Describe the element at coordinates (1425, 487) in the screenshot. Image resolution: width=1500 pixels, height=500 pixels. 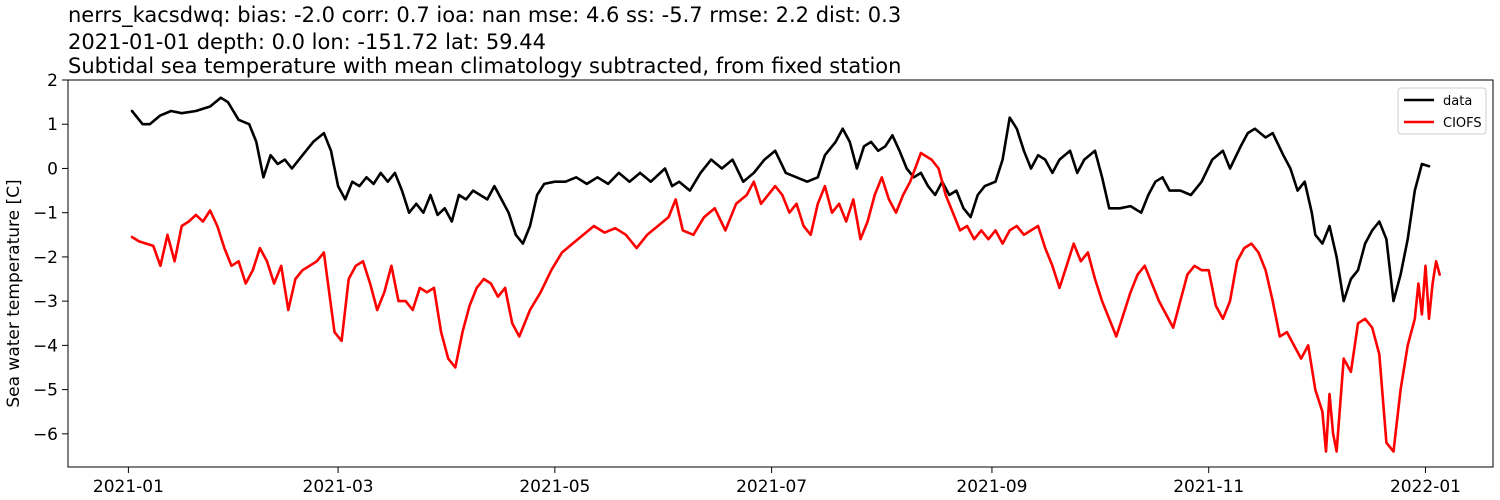
I see `x-tick-label: 2022-01` at that location.